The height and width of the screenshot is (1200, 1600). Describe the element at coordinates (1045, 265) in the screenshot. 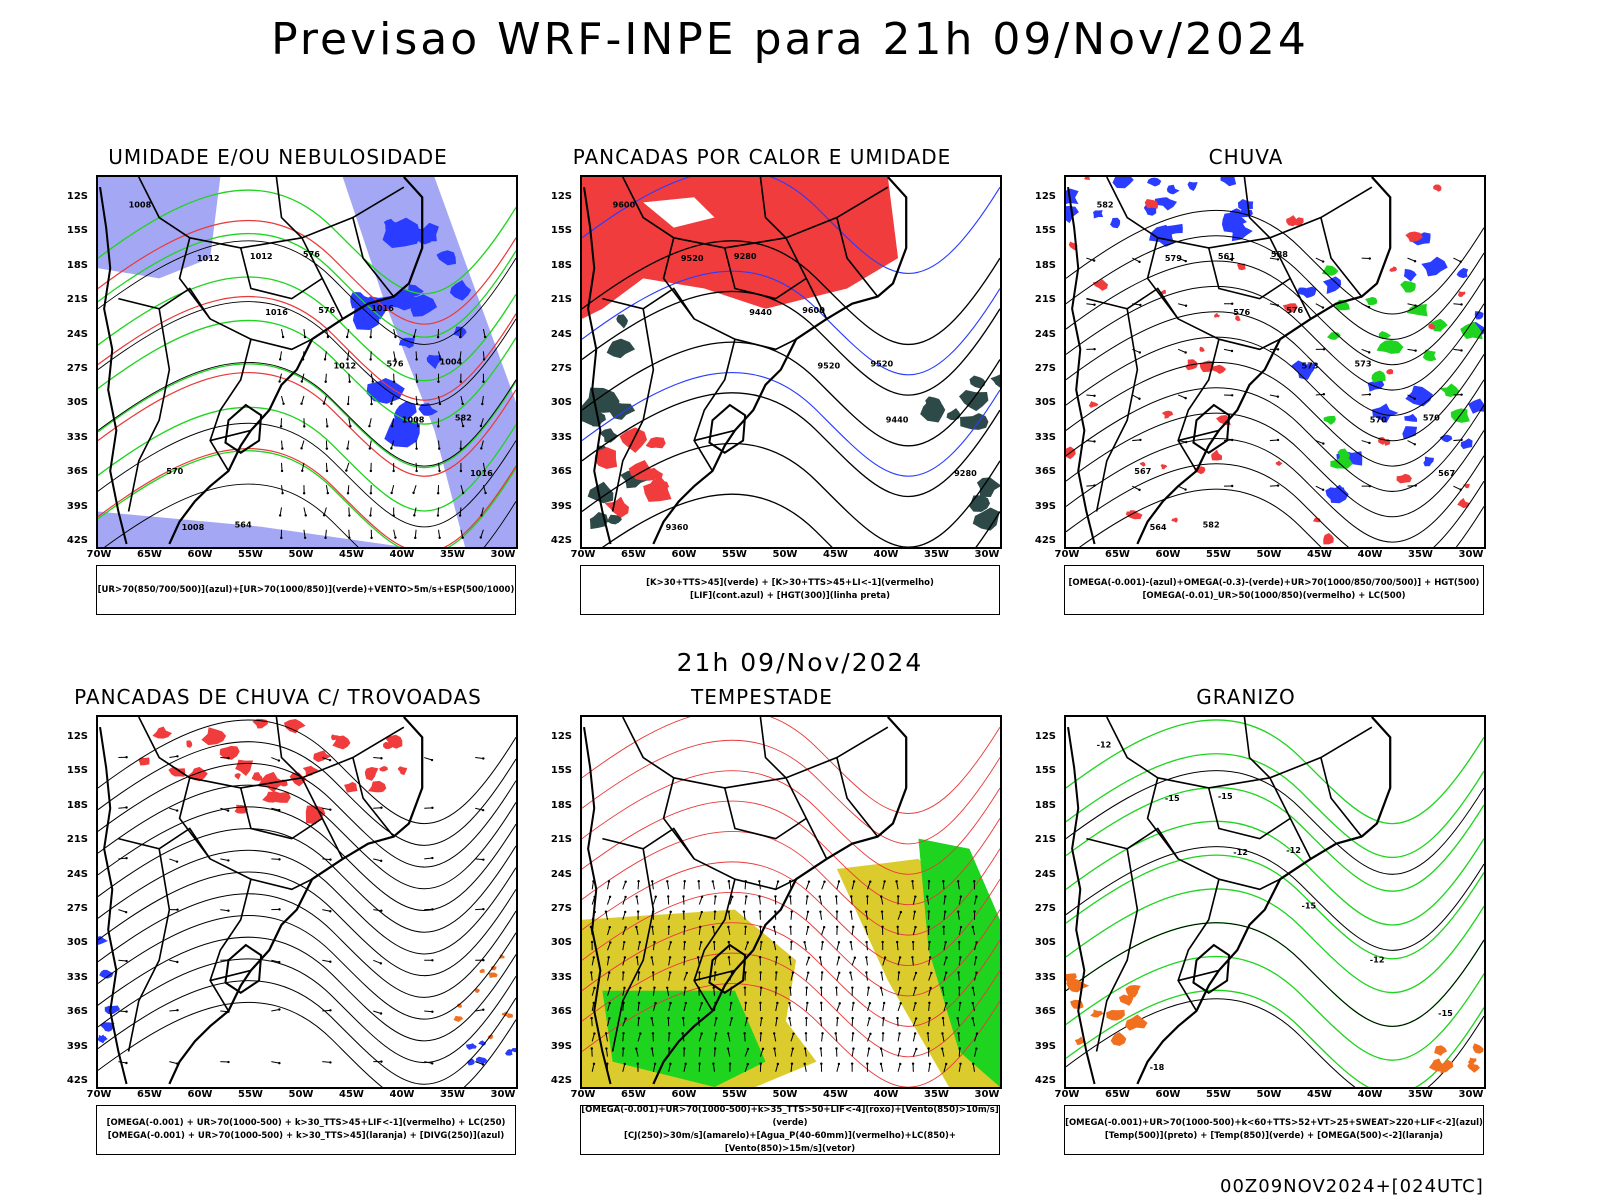

I see `latitude-tick-label: 18S` at that location.